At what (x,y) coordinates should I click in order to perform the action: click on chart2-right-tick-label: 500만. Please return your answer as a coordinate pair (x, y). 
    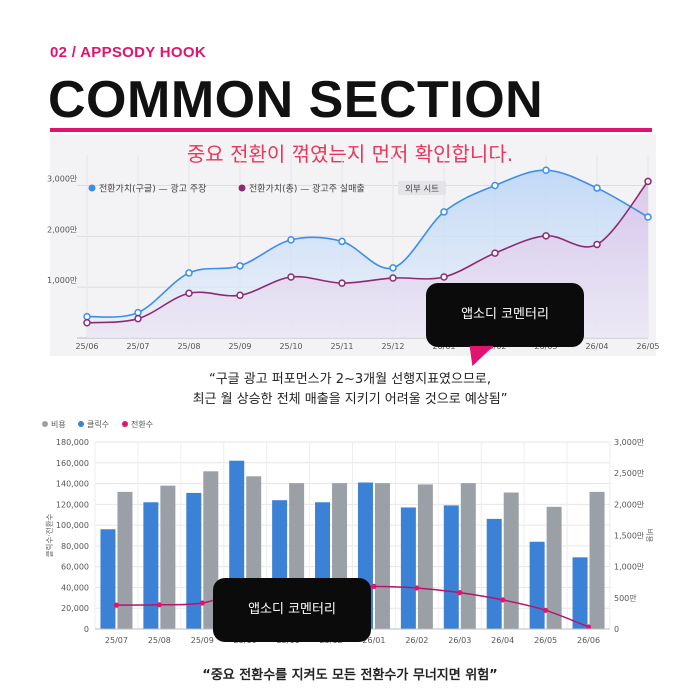
    Looking at the image, I should click on (625, 598).